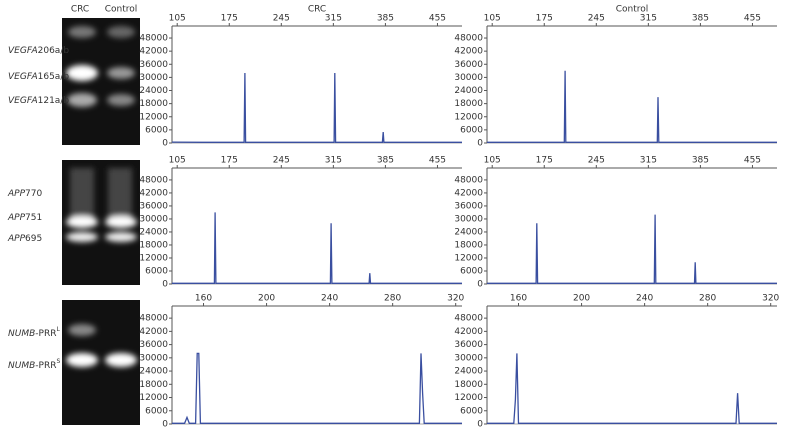 This screenshot has height=429, width=790. Describe the element at coordinates (58, 329) in the screenshot. I see `superscript: L` at that location.